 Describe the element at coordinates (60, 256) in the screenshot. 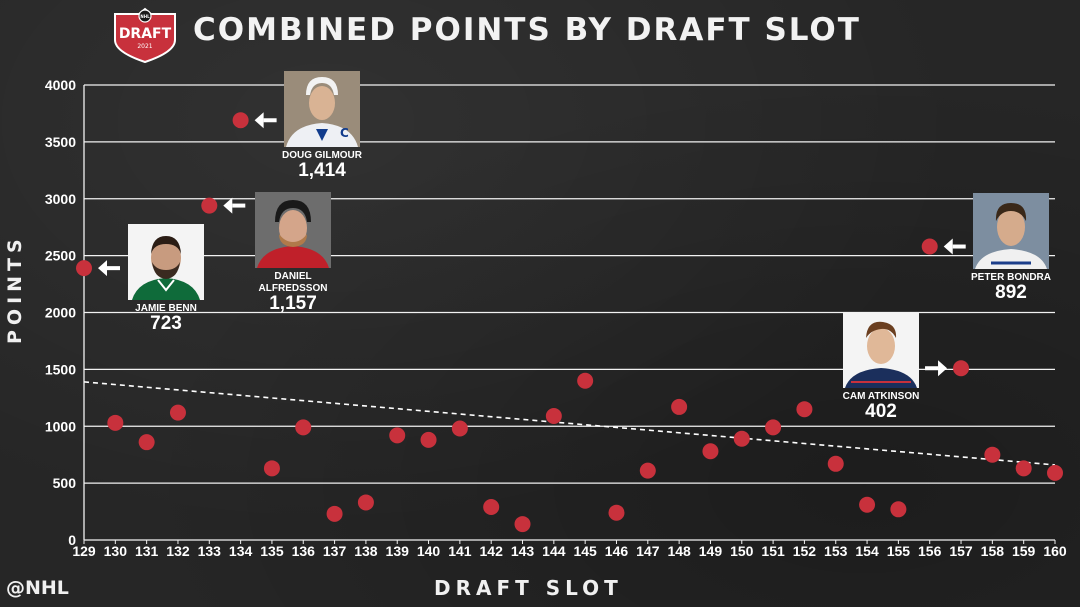

I see `y-tick-label: 2500` at that location.